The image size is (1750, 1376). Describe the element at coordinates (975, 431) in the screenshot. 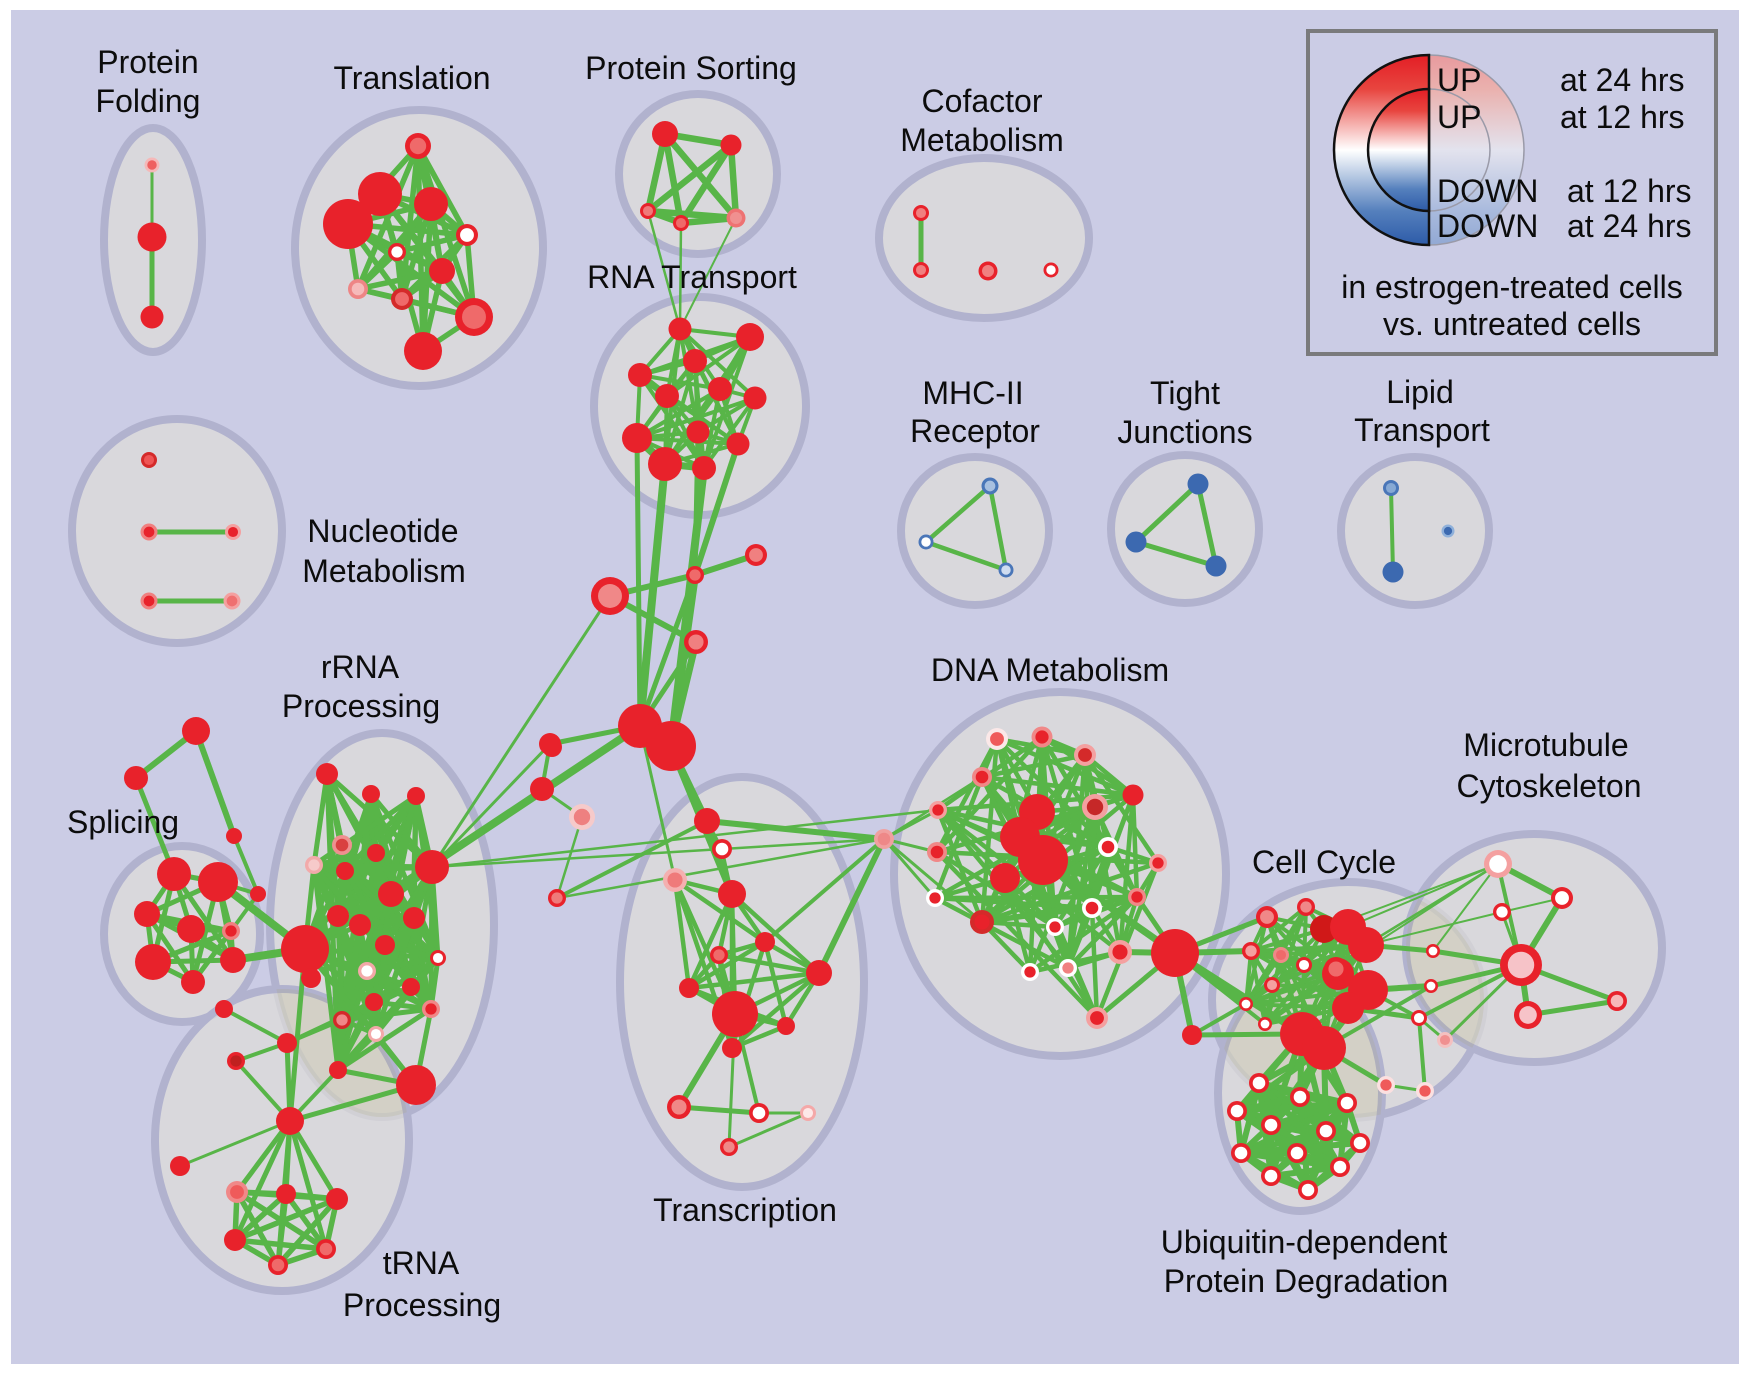

I see `svg-text: Receptor` at that location.